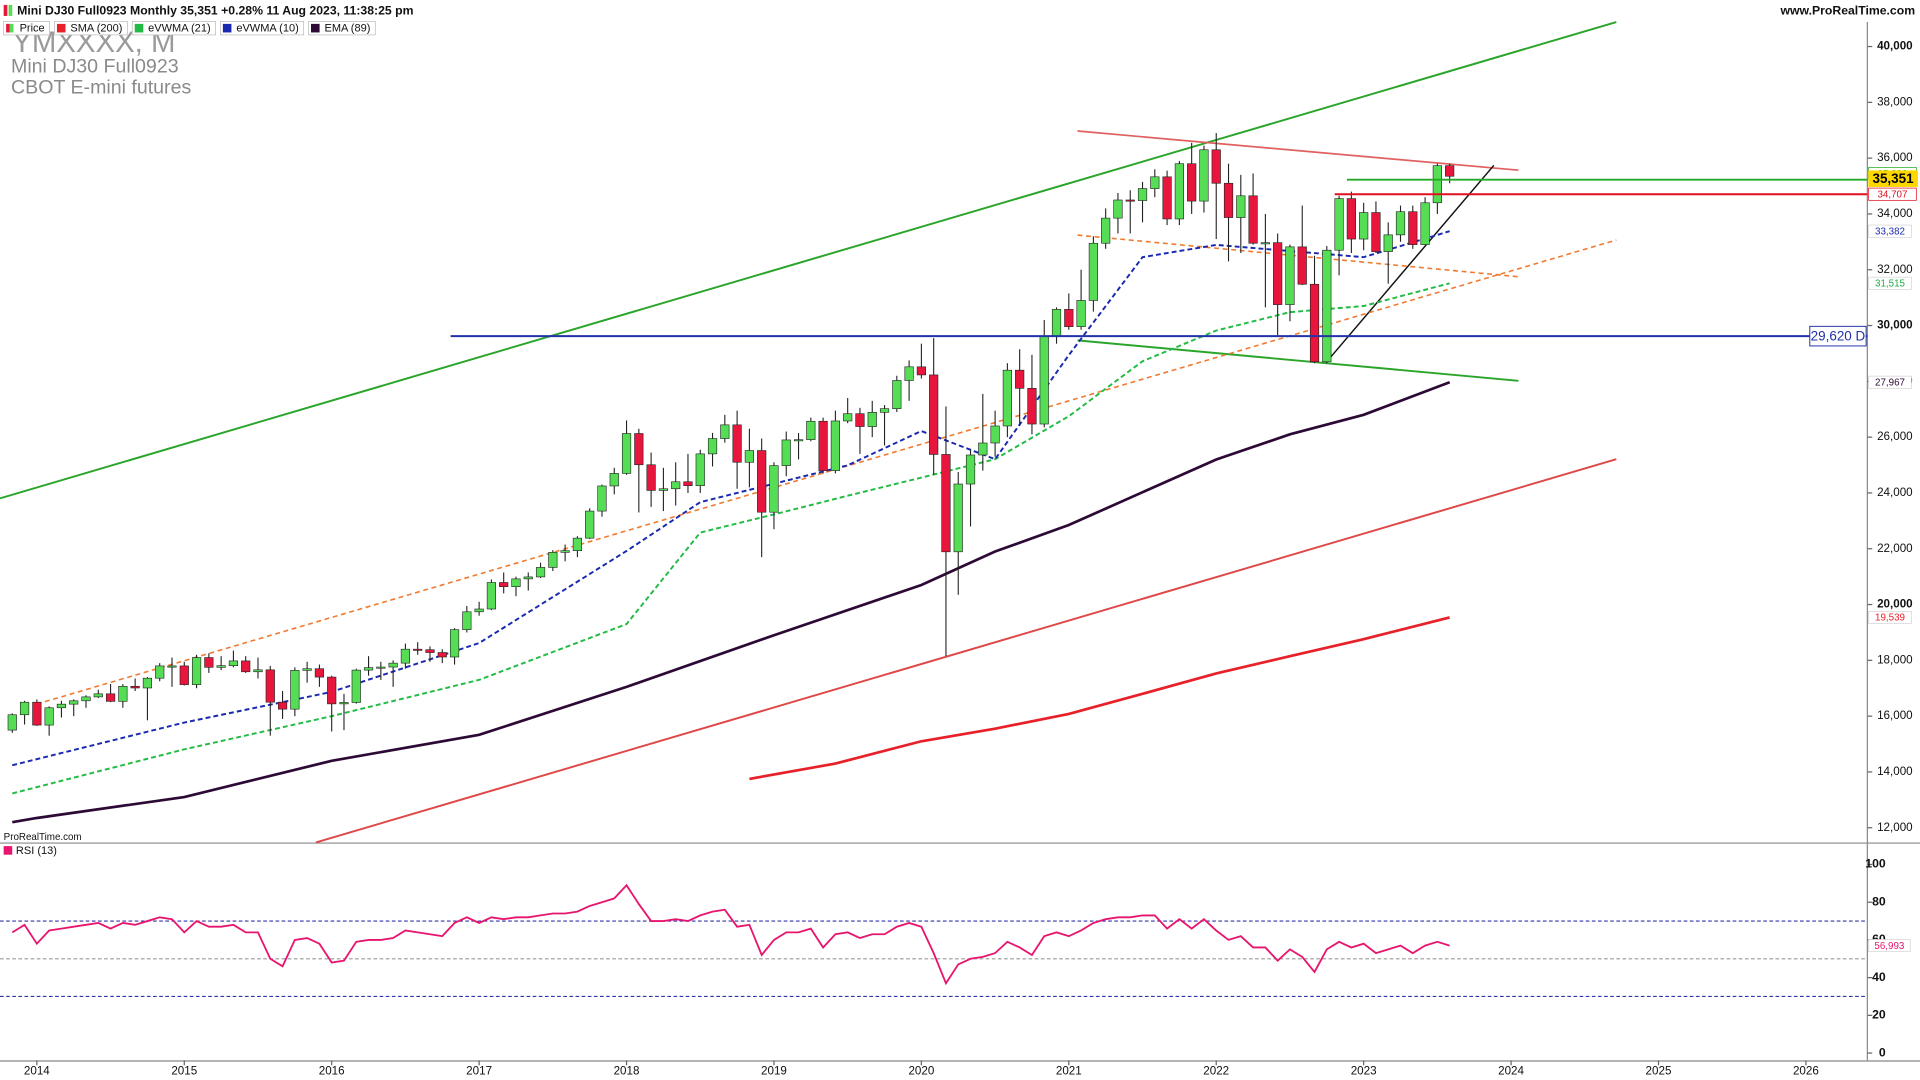 This screenshot has width=1920, height=1080. Describe the element at coordinates (1099, 698) in the screenshot. I see `indicator-line` at that location.